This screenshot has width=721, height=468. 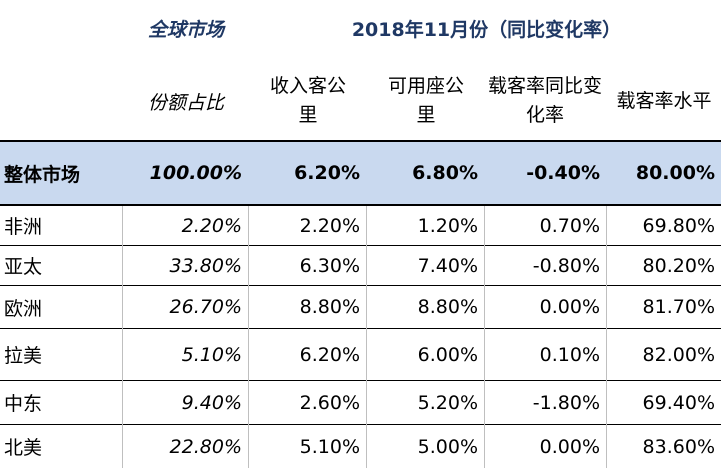 I want to click on row-plf: 83.60%, so click(x=678, y=446).